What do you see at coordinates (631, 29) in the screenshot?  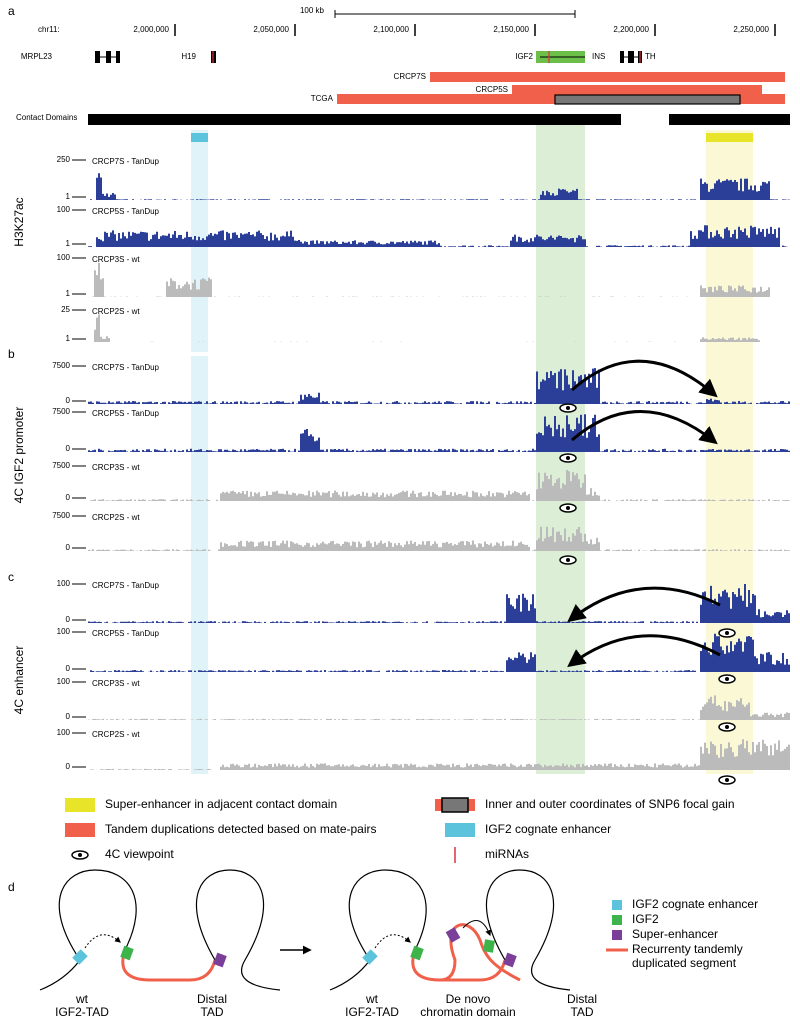 I see `axis-tick-label: 2,200,000` at bounding box center [631, 29].